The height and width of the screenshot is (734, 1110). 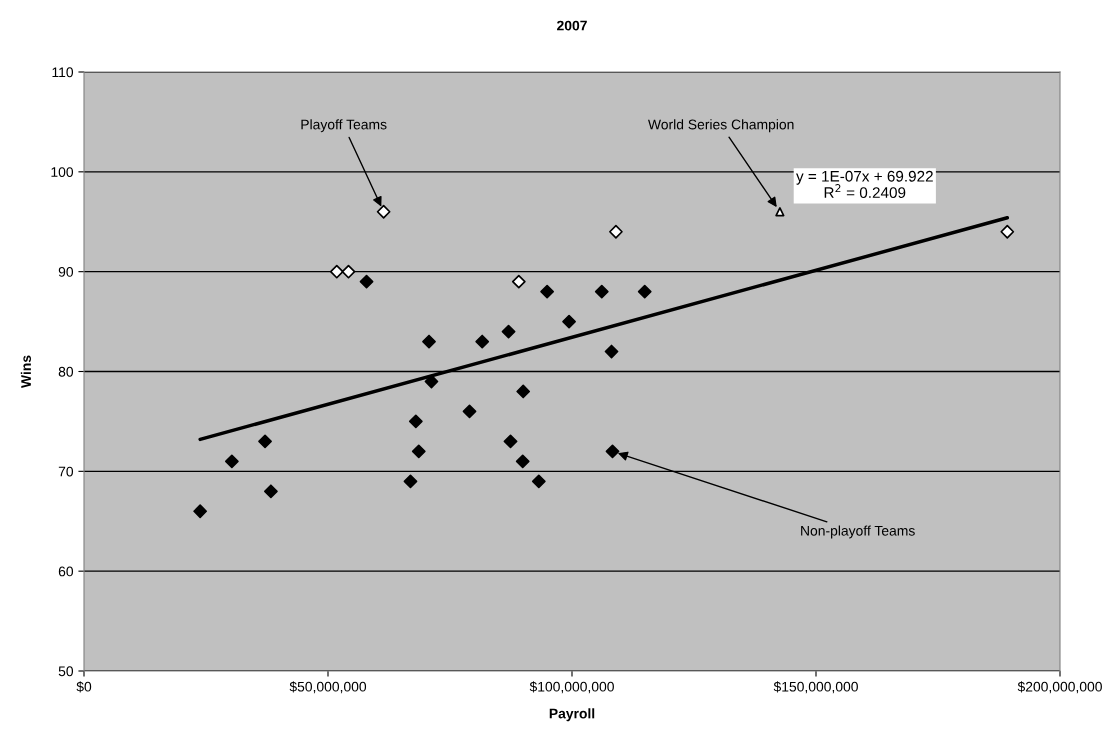 What do you see at coordinates (864, 184) in the screenshot?
I see `annotation: y = 1E-07x + 69.922 R$^{2}$ = 0.2409` at bounding box center [864, 184].